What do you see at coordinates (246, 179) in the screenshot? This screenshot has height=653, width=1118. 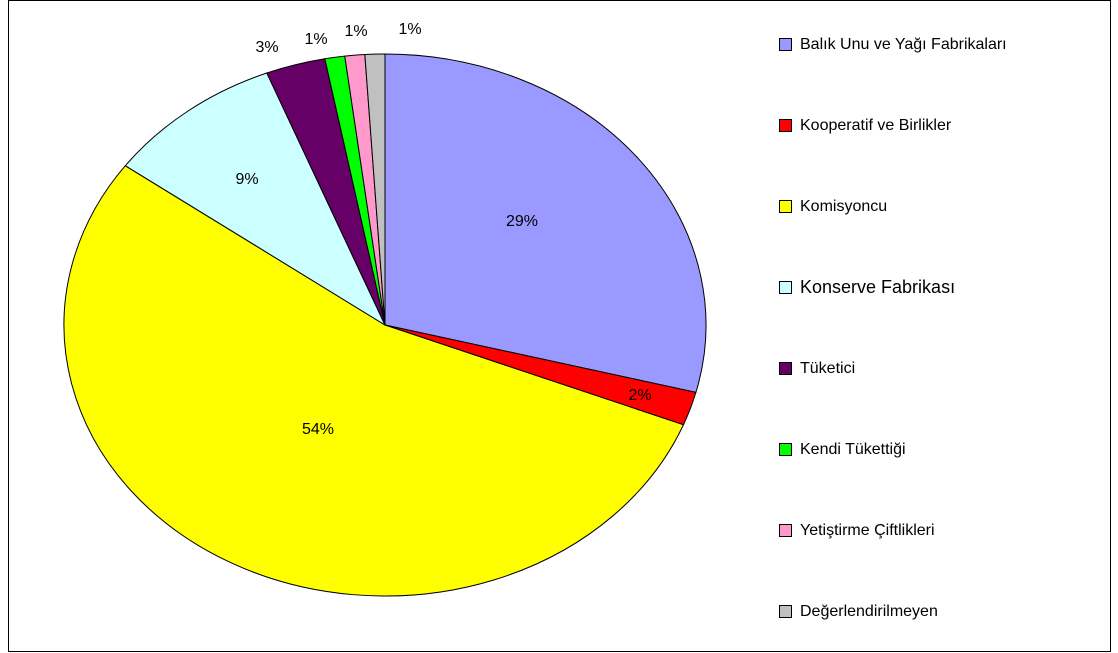 I see `data-label: 9%` at bounding box center [246, 179].